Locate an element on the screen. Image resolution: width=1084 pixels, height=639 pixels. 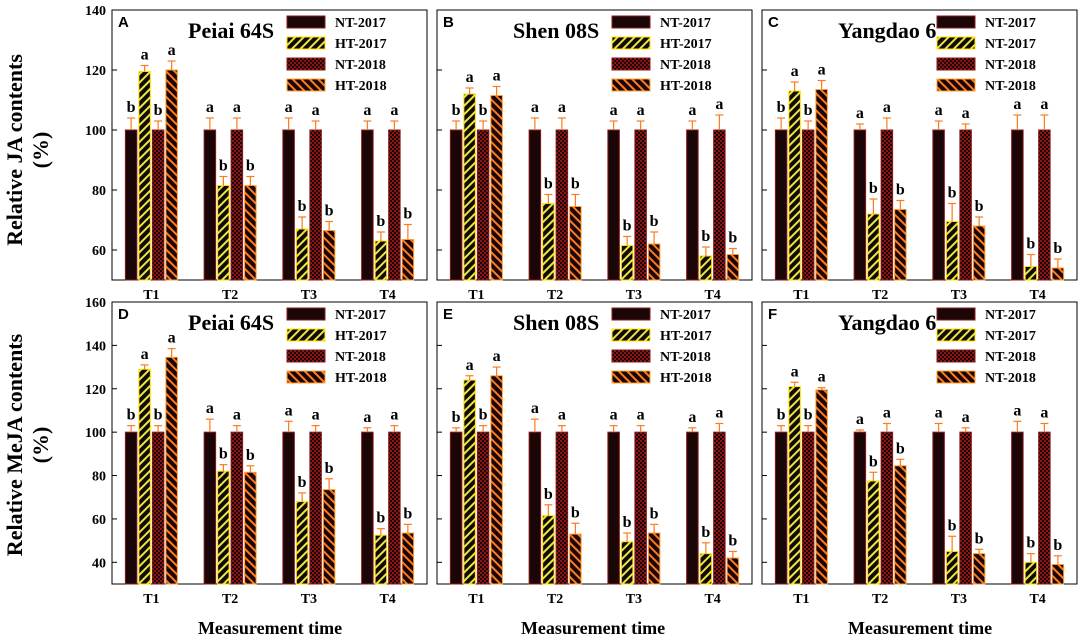
y-tick-label: 100 is located at coordinates (95, 131).